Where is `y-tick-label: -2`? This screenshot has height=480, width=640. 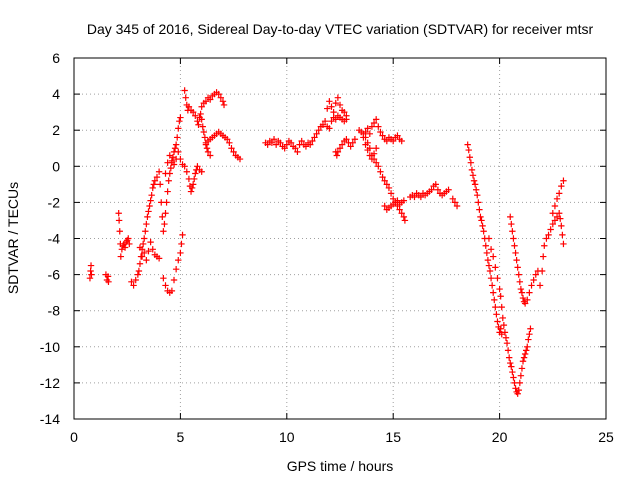
y-tick-label: -2 is located at coordinates (54, 202).